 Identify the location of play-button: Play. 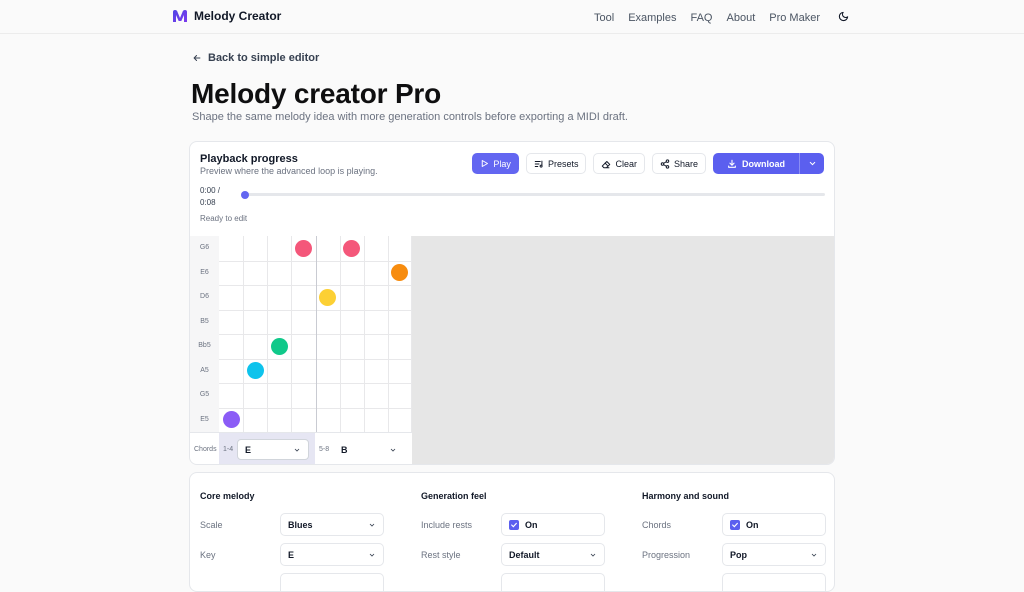
(495, 163).